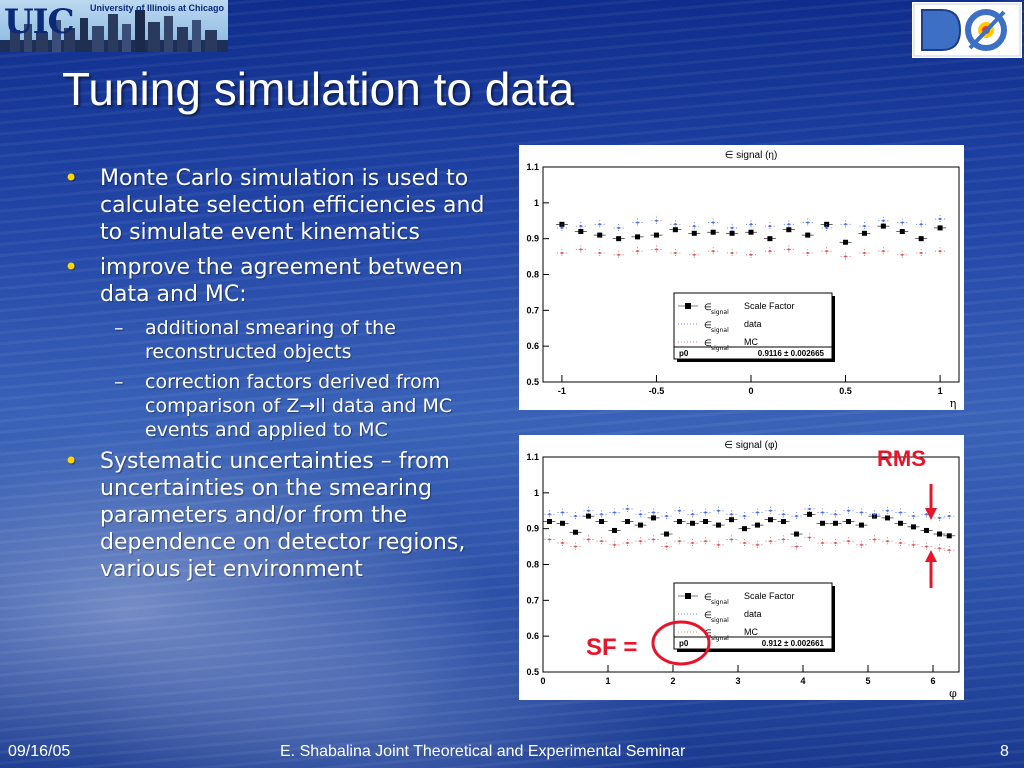 The height and width of the screenshot is (768, 1024). What do you see at coordinates (532, 672) in the screenshot?
I see `y-tick-label: 0.5` at bounding box center [532, 672].